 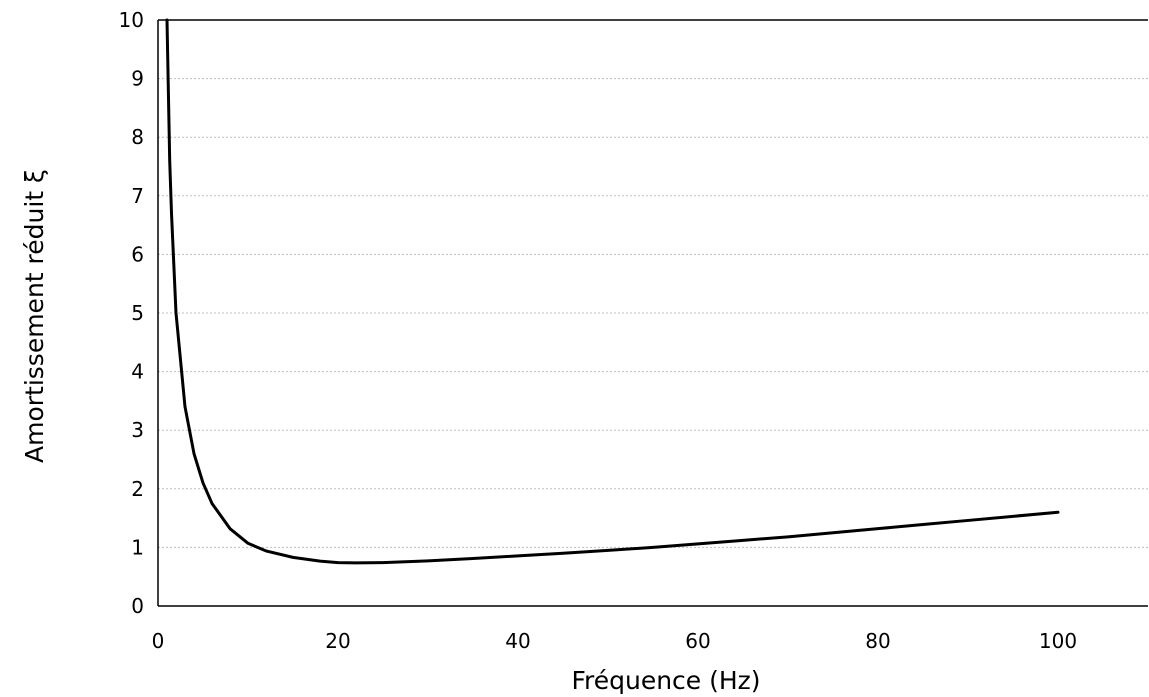 What do you see at coordinates (137, 79) in the screenshot?
I see `y-tick-label: 9` at bounding box center [137, 79].